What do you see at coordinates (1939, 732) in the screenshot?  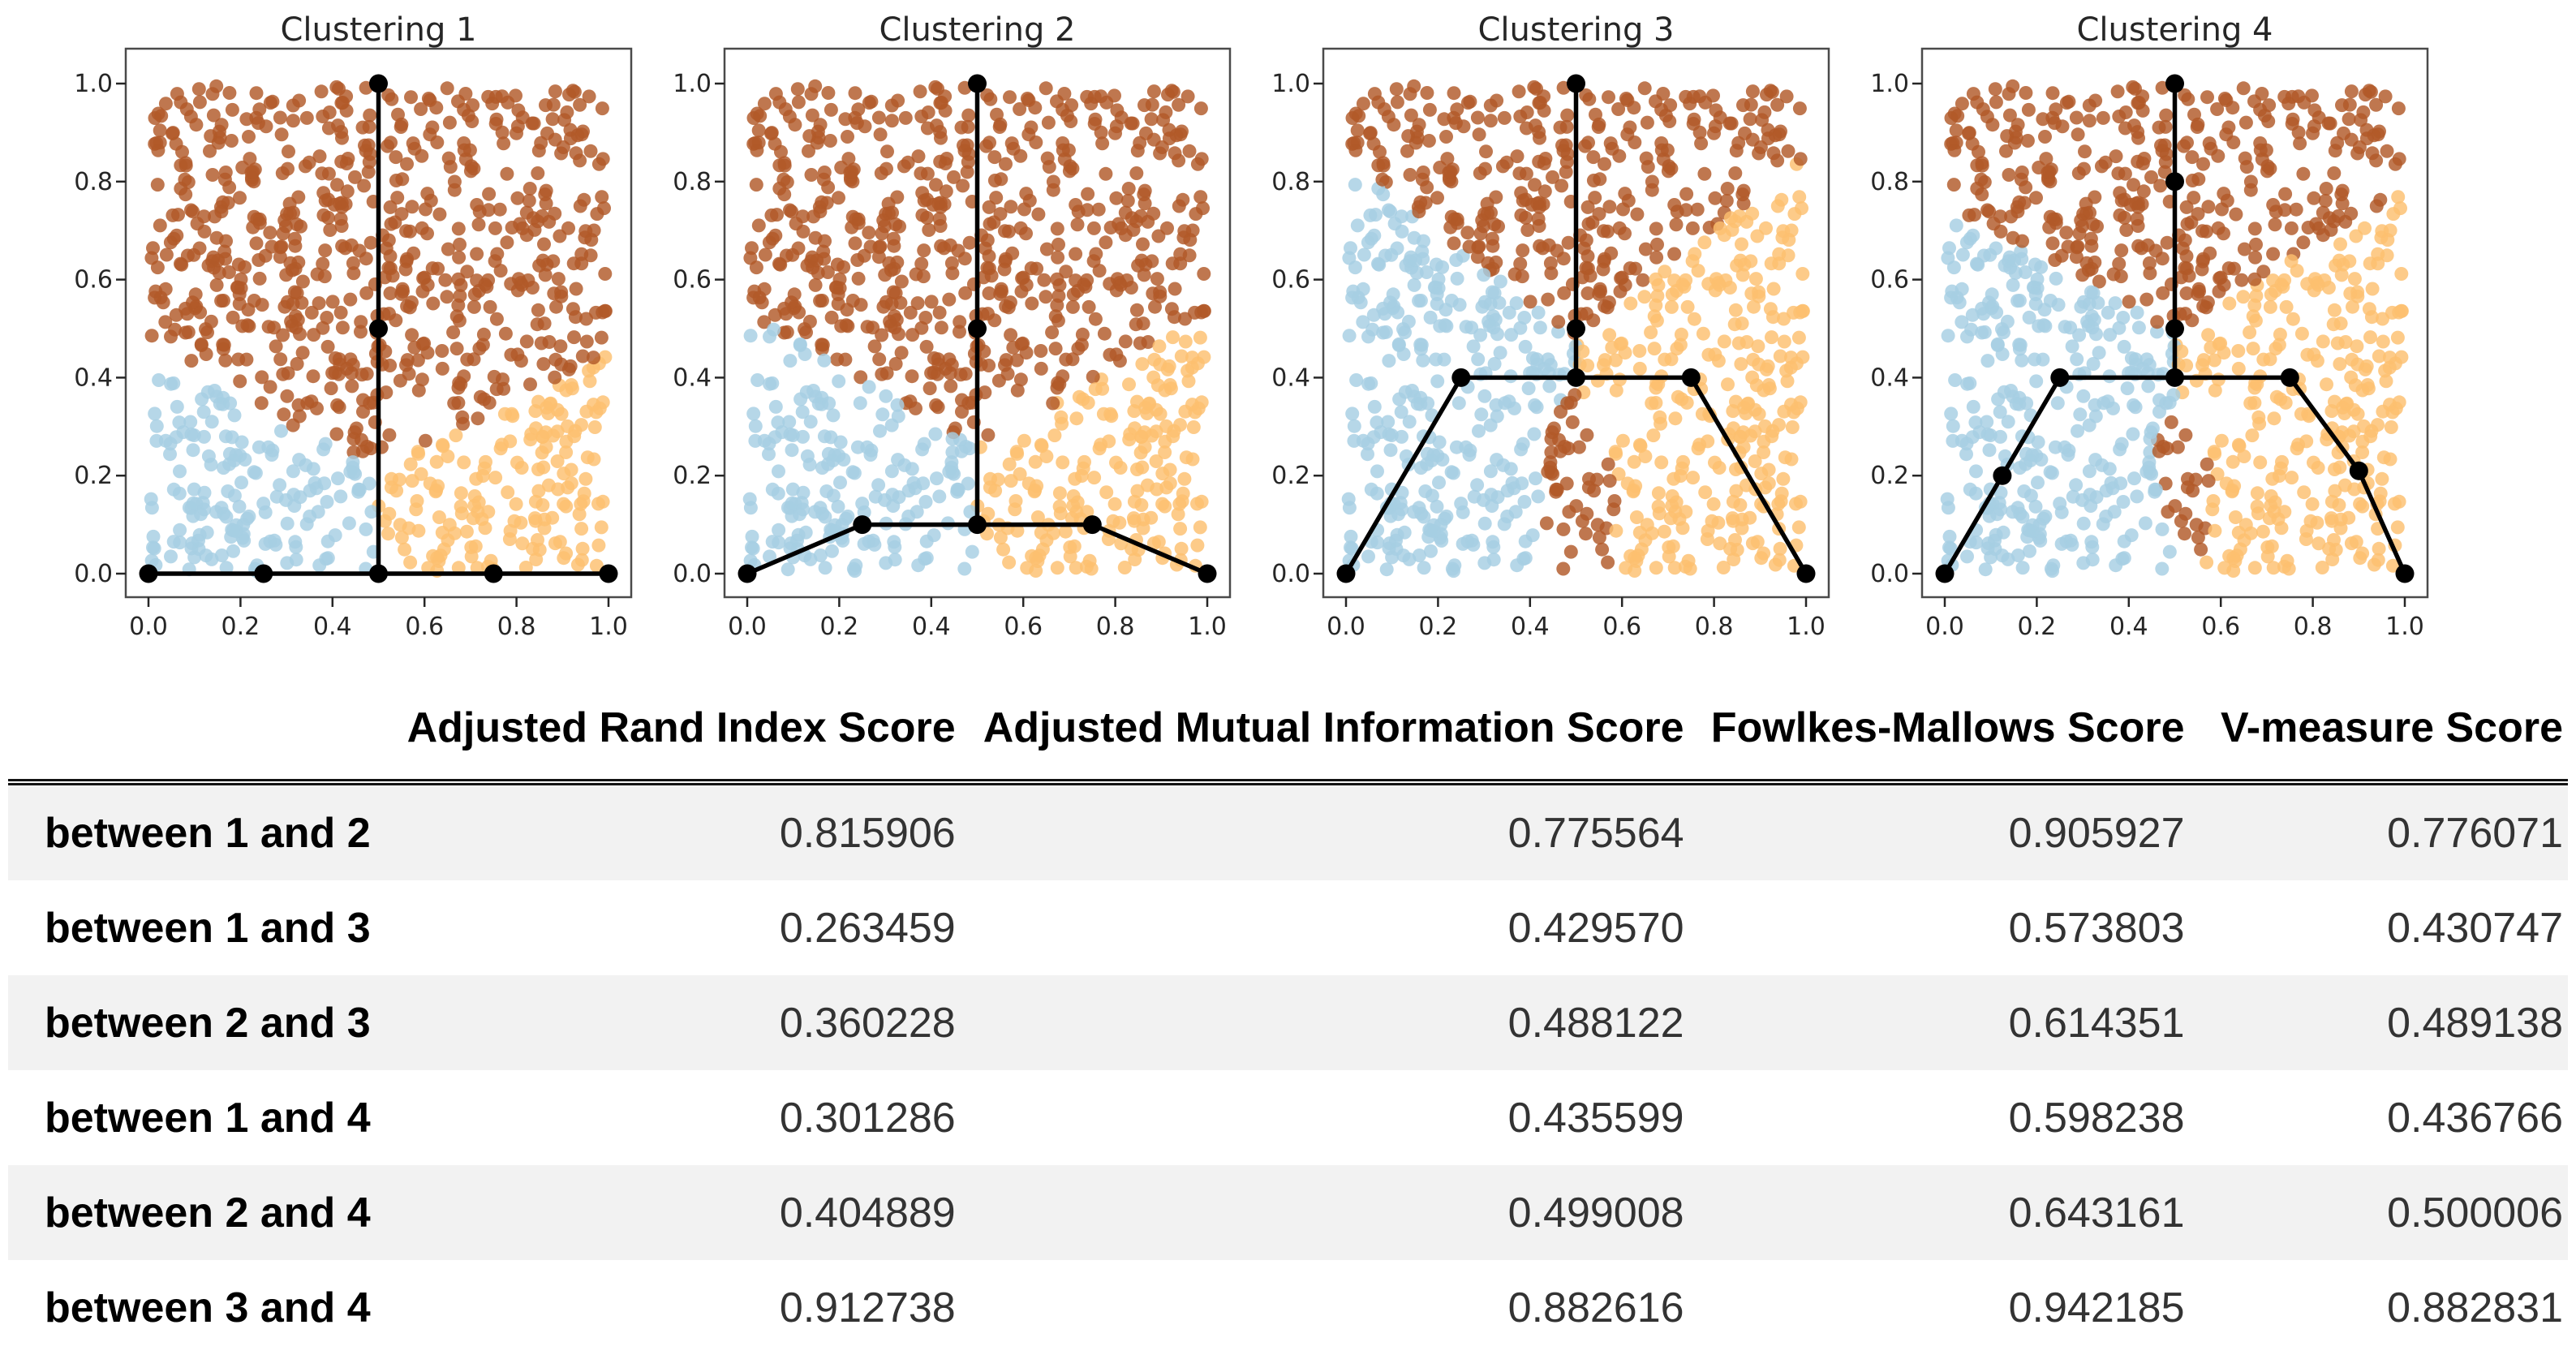 I see `header-cell-3: Fowlkes-Mallows Score` at bounding box center [1939, 732].